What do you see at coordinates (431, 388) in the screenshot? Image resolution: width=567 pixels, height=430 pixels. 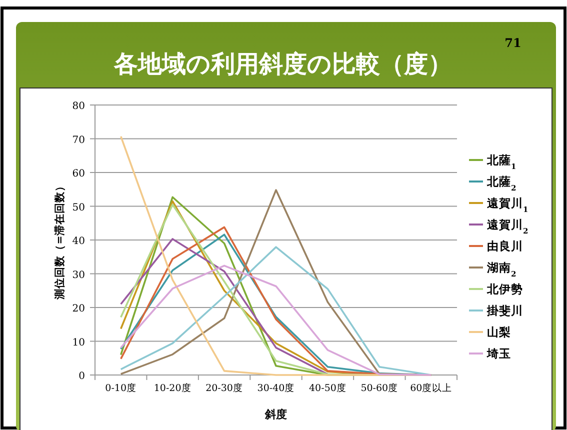 I see `x-tick-label: 60度以上` at bounding box center [431, 388].